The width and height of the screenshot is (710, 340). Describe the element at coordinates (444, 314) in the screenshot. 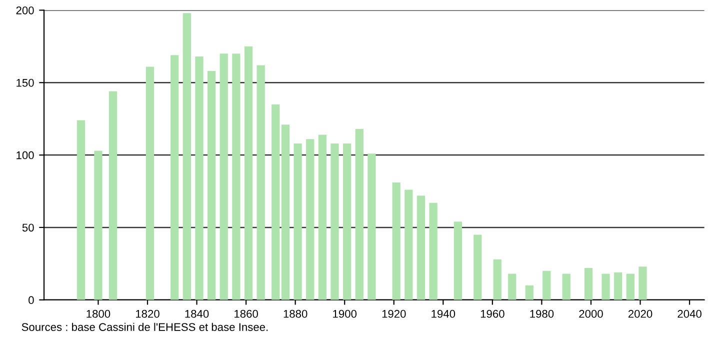

I see `x-tick-label: 1940` at that location.